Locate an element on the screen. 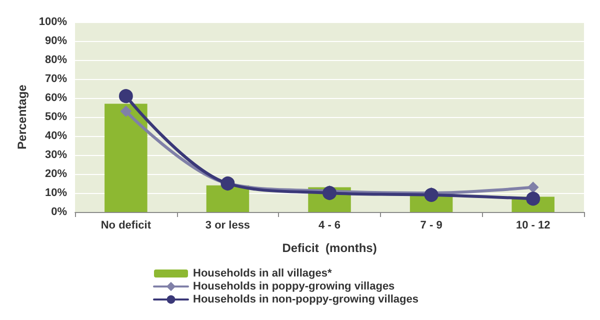 The image size is (600, 320). legend-label: Households in all villages* is located at coordinates (262, 274).